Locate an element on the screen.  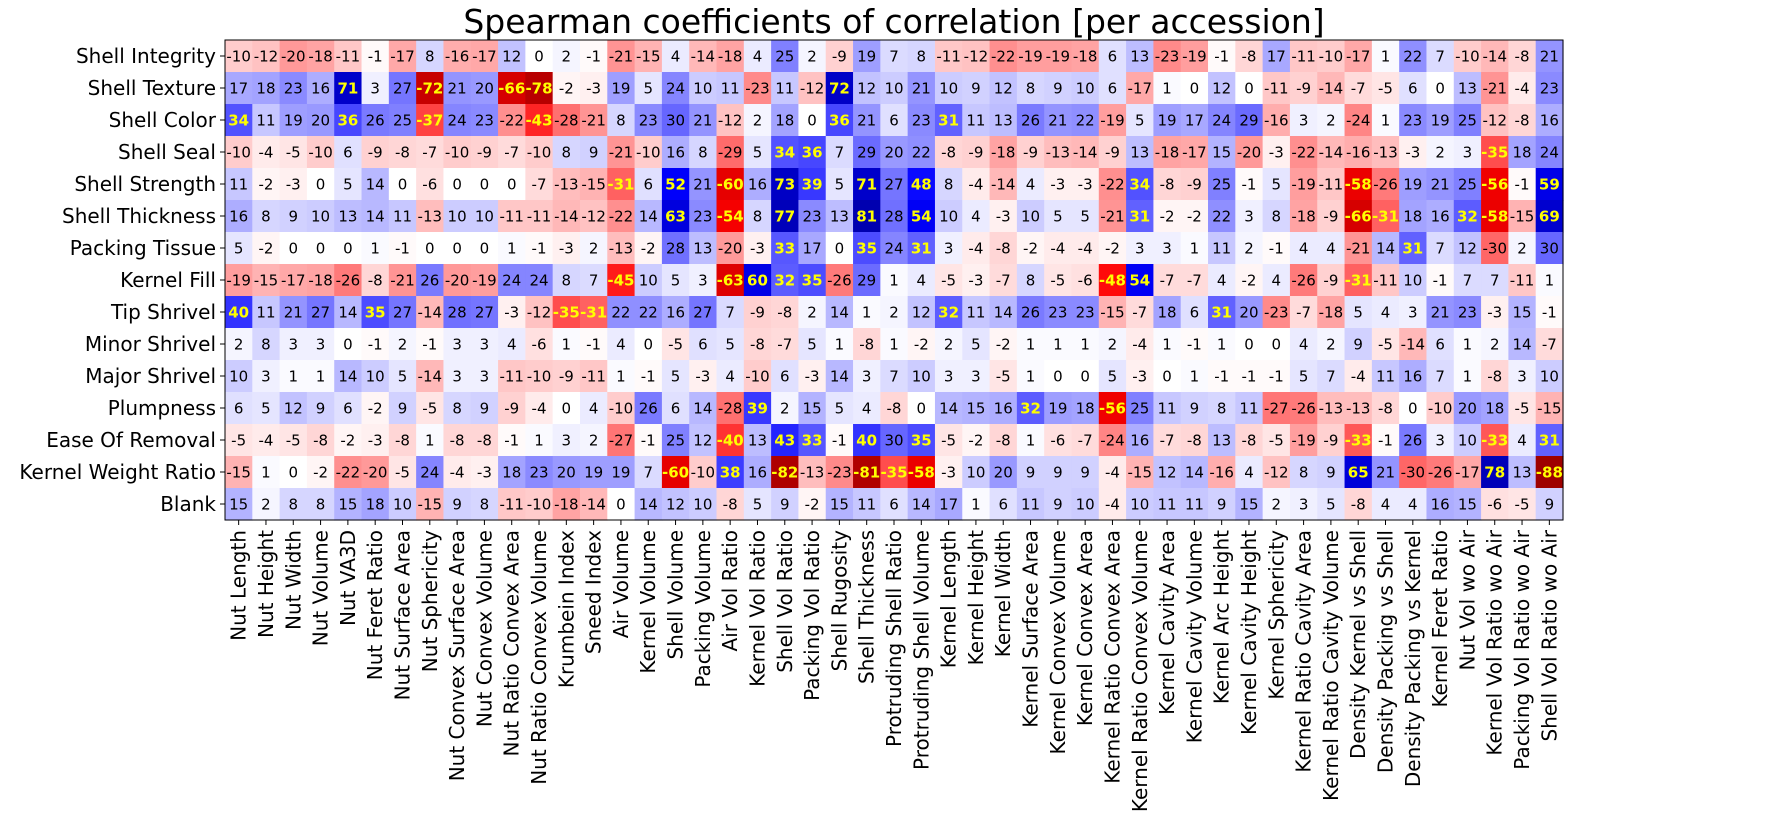
cell-value-label: -60 is located at coordinates (730, 185).